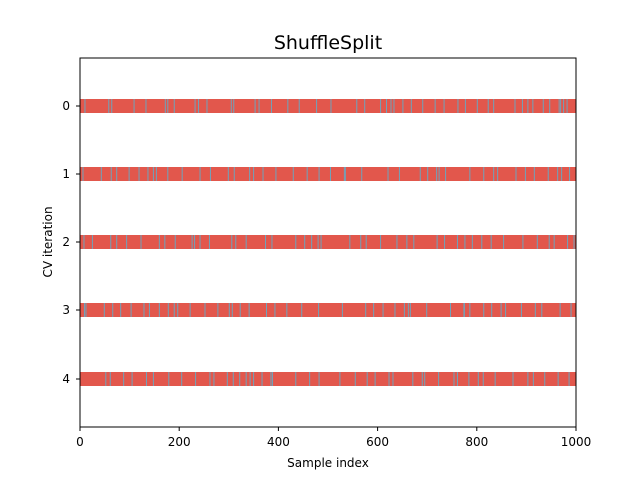 This screenshot has width=640, height=480. Describe the element at coordinates (576, 442) in the screenshot. I see `x-tick-label: 1000` at that location.